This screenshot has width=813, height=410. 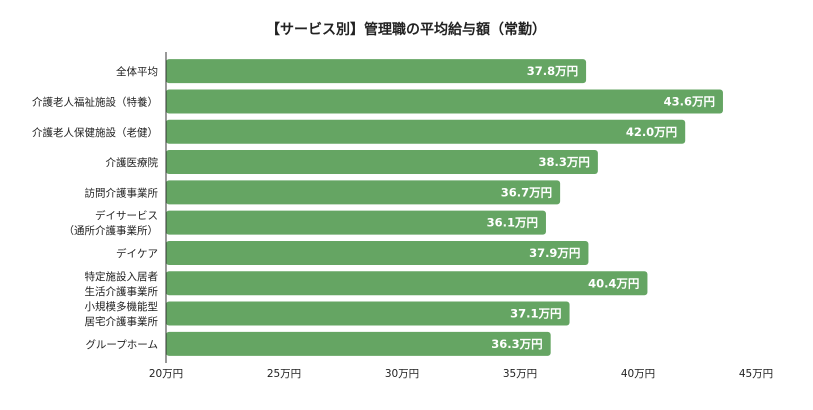 What do you see at coordinates (564, 162) in the screenshot?
I see `bar-value-label-3: 38.3万円` at bounding box center [564, 162].